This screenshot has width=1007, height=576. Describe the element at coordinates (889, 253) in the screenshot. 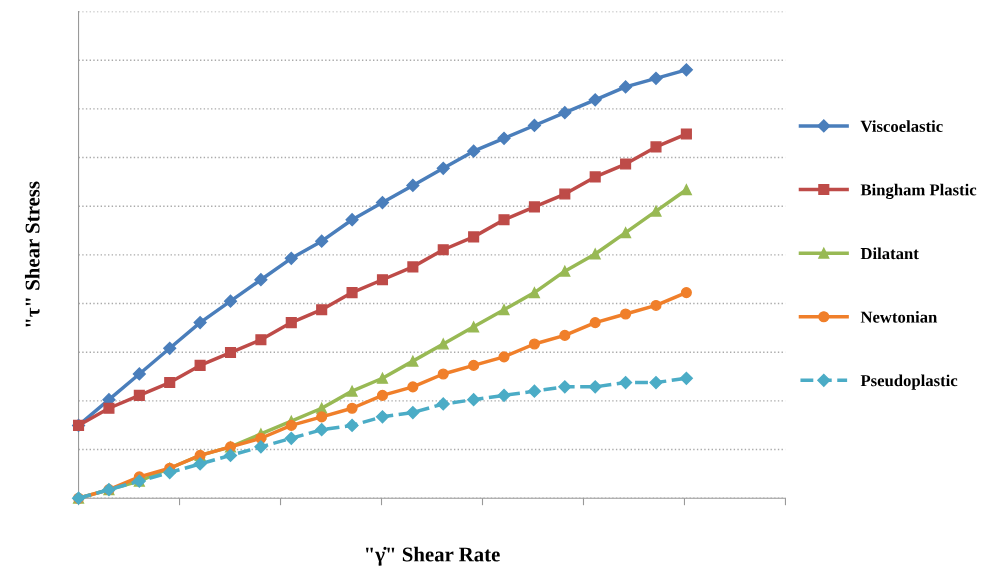

I see `legend-label: Dilatant` at that location.